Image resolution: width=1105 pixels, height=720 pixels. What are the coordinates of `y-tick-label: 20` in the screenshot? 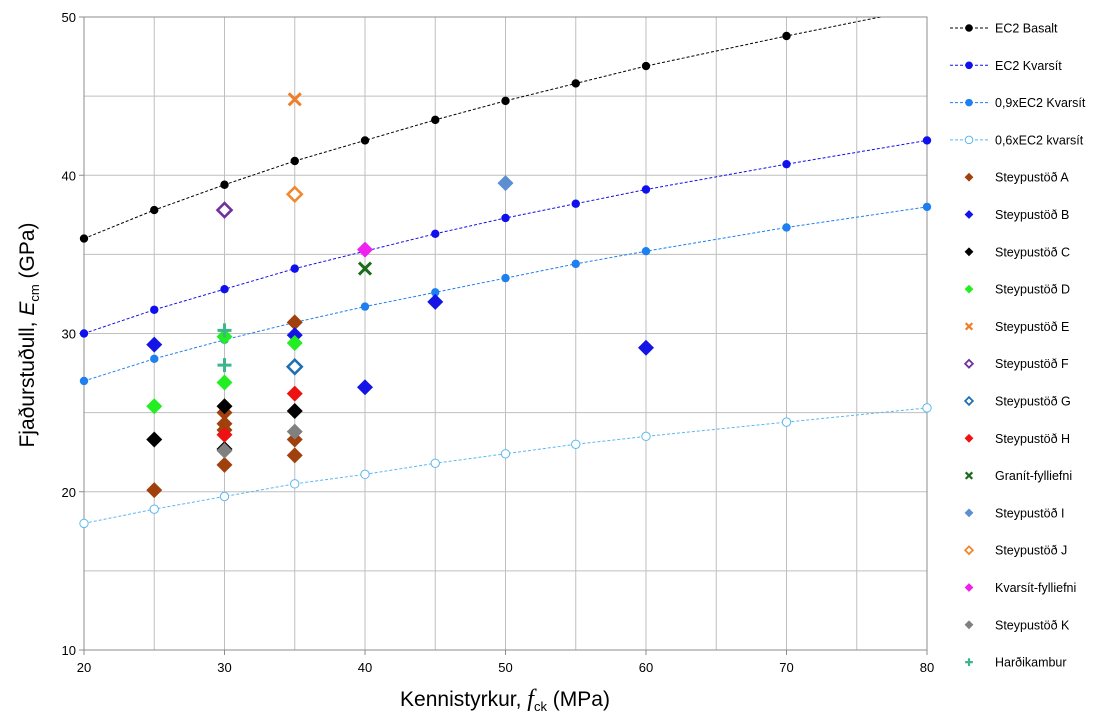 It's located at (69, 492).